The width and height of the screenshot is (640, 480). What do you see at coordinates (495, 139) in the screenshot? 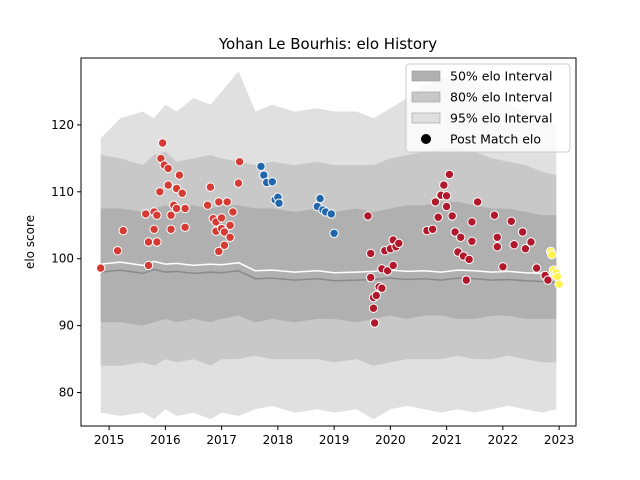
I see `legend-label-3: Post Match elo` at bounding box center [495, 139].